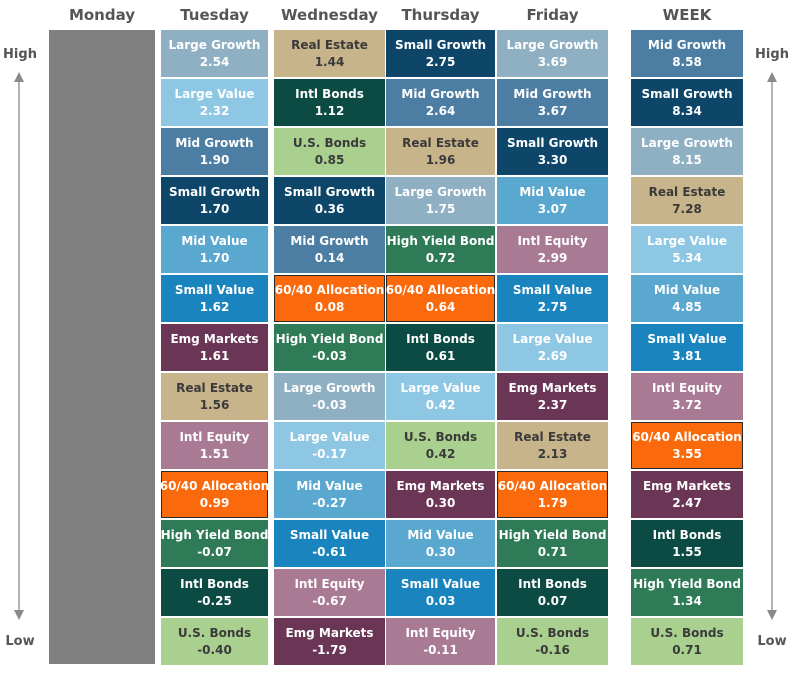  What do you see at coordinates (329, 200) in the screenshot?
I see `cell-wednesday-small-growth: Small Growth 0.36` at bounding box center [329, 200].